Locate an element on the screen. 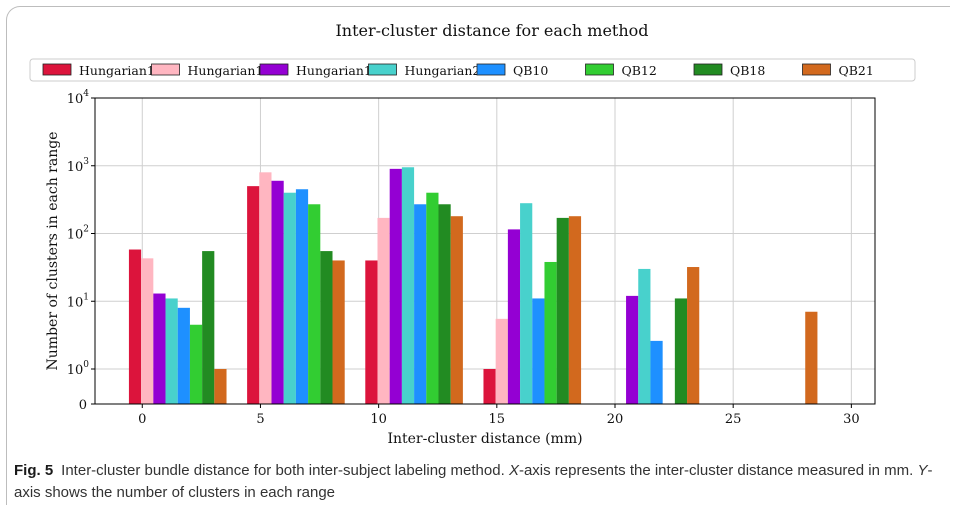  y-tick-label: 0 is located at coordinates (83, 405).